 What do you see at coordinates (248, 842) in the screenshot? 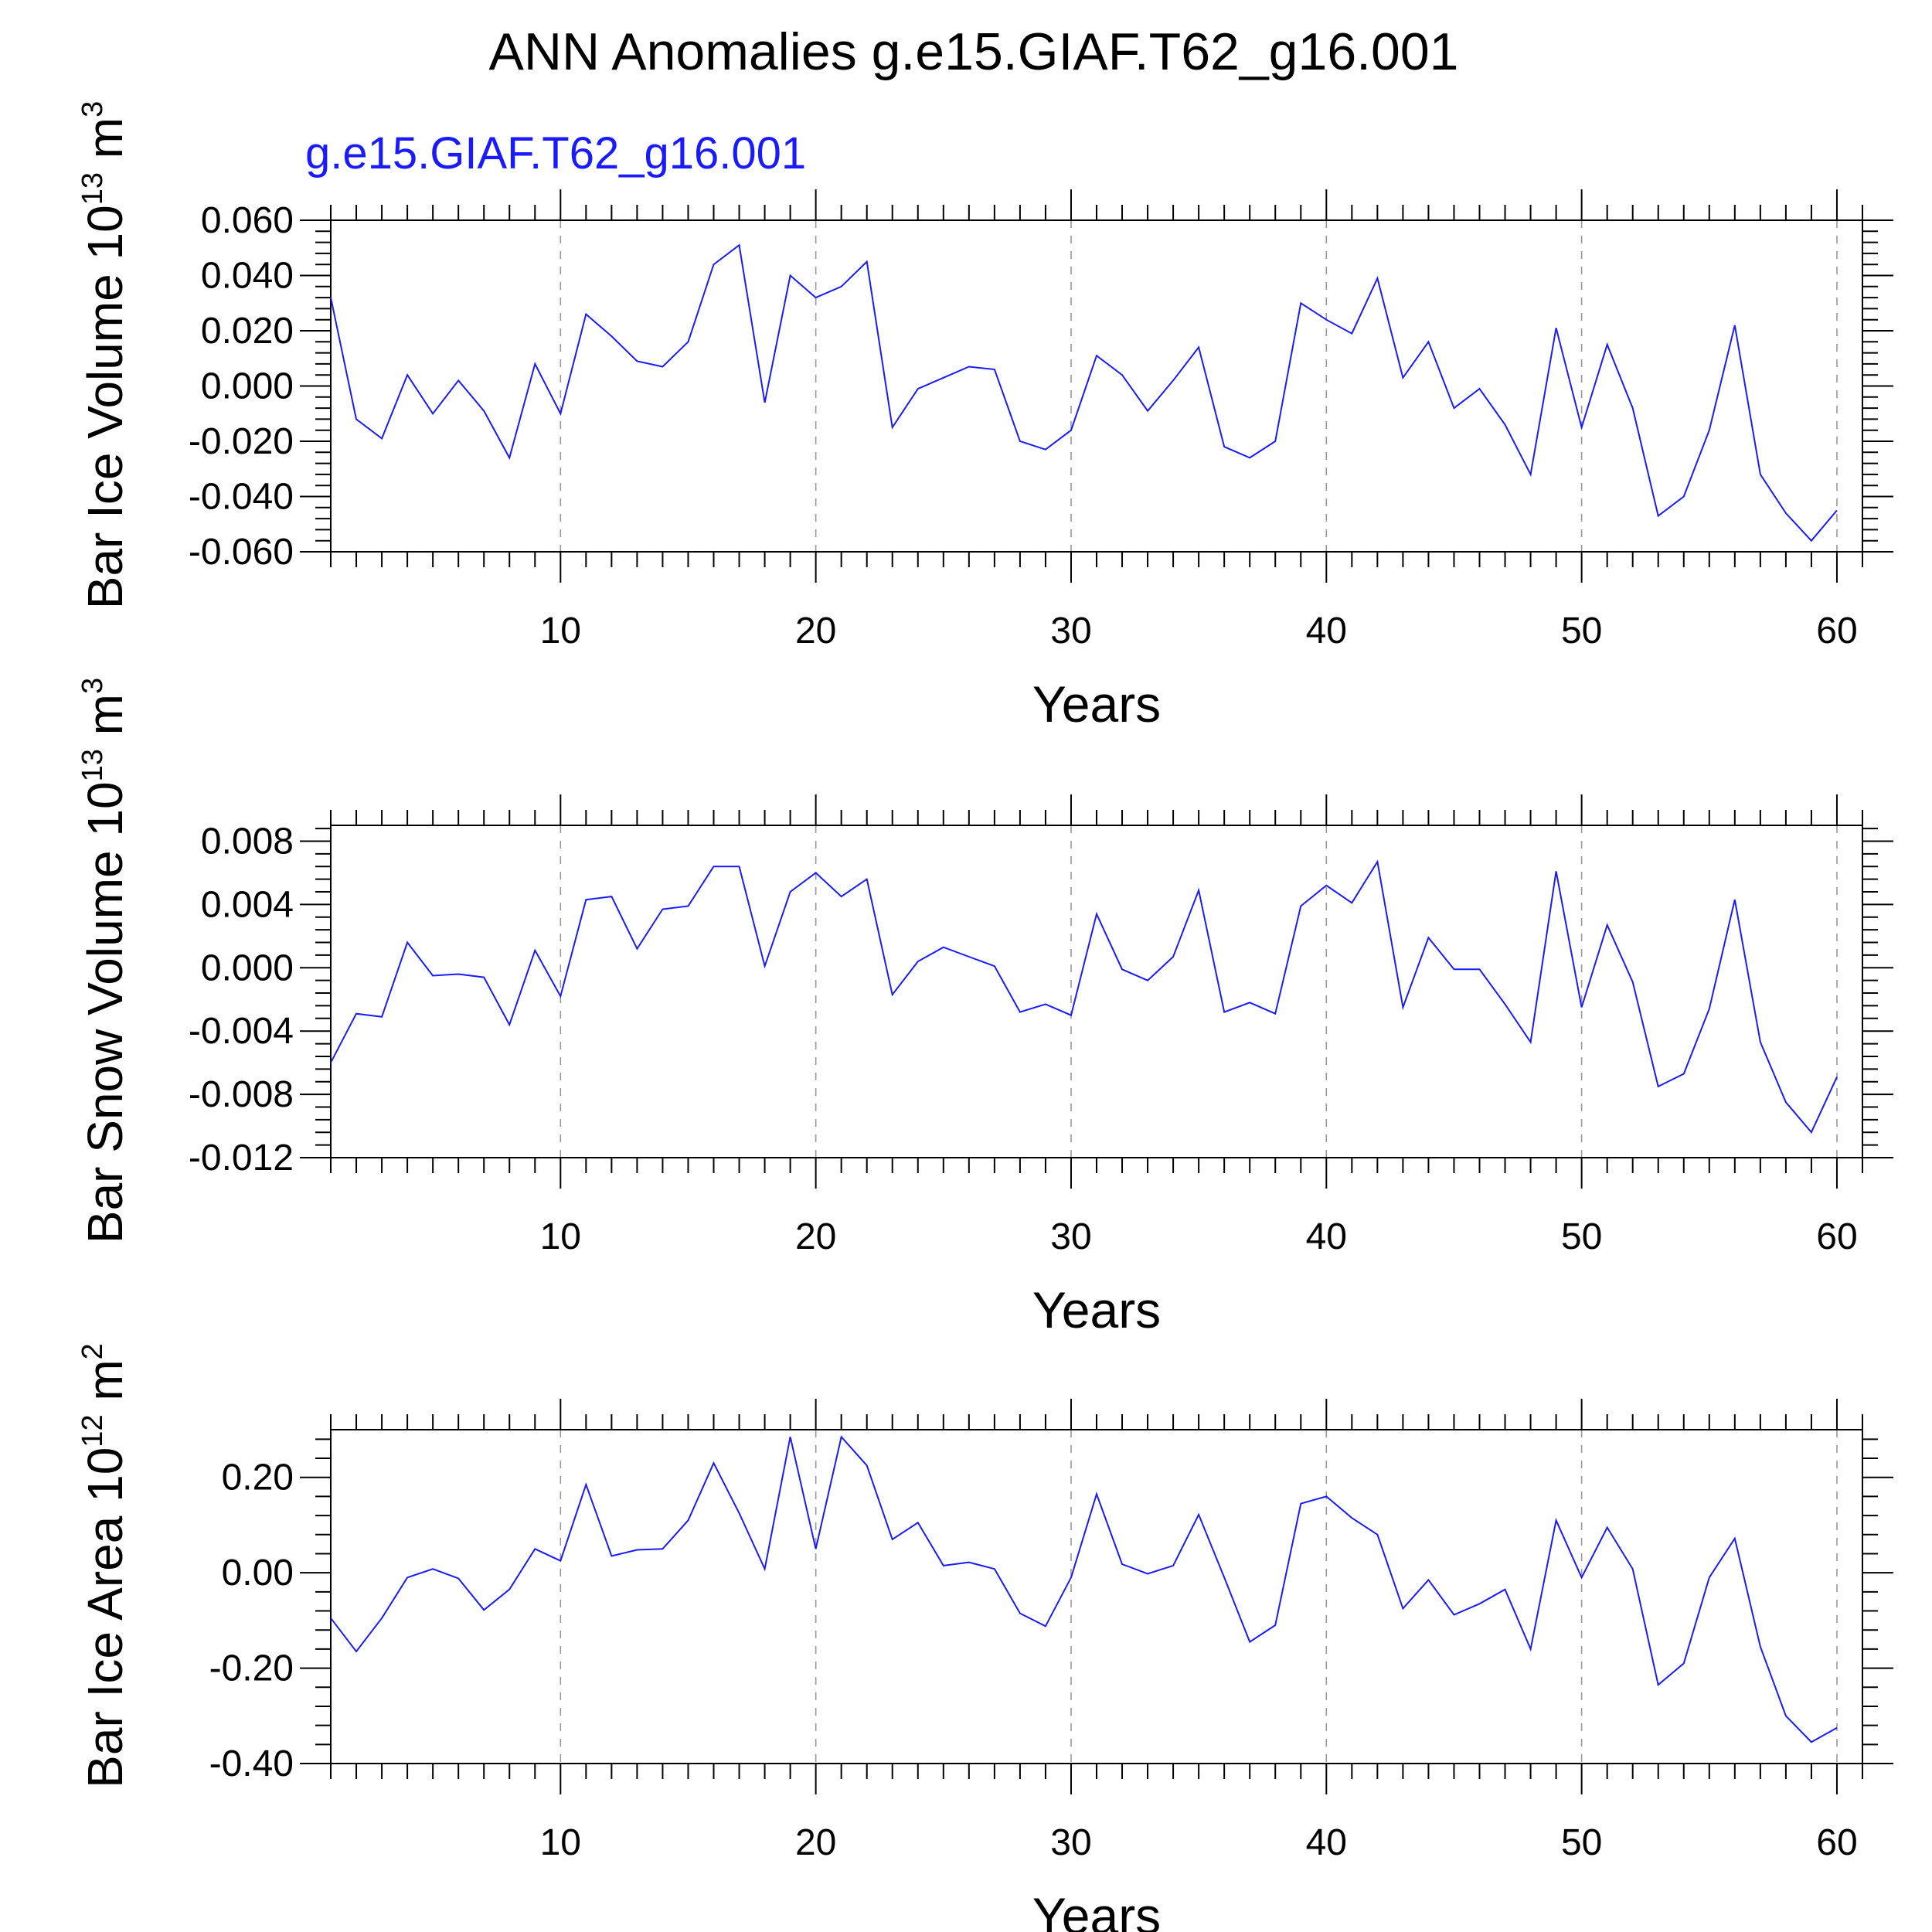
I see `y-tick-label: 0.008` at bounding box center [248, 842].